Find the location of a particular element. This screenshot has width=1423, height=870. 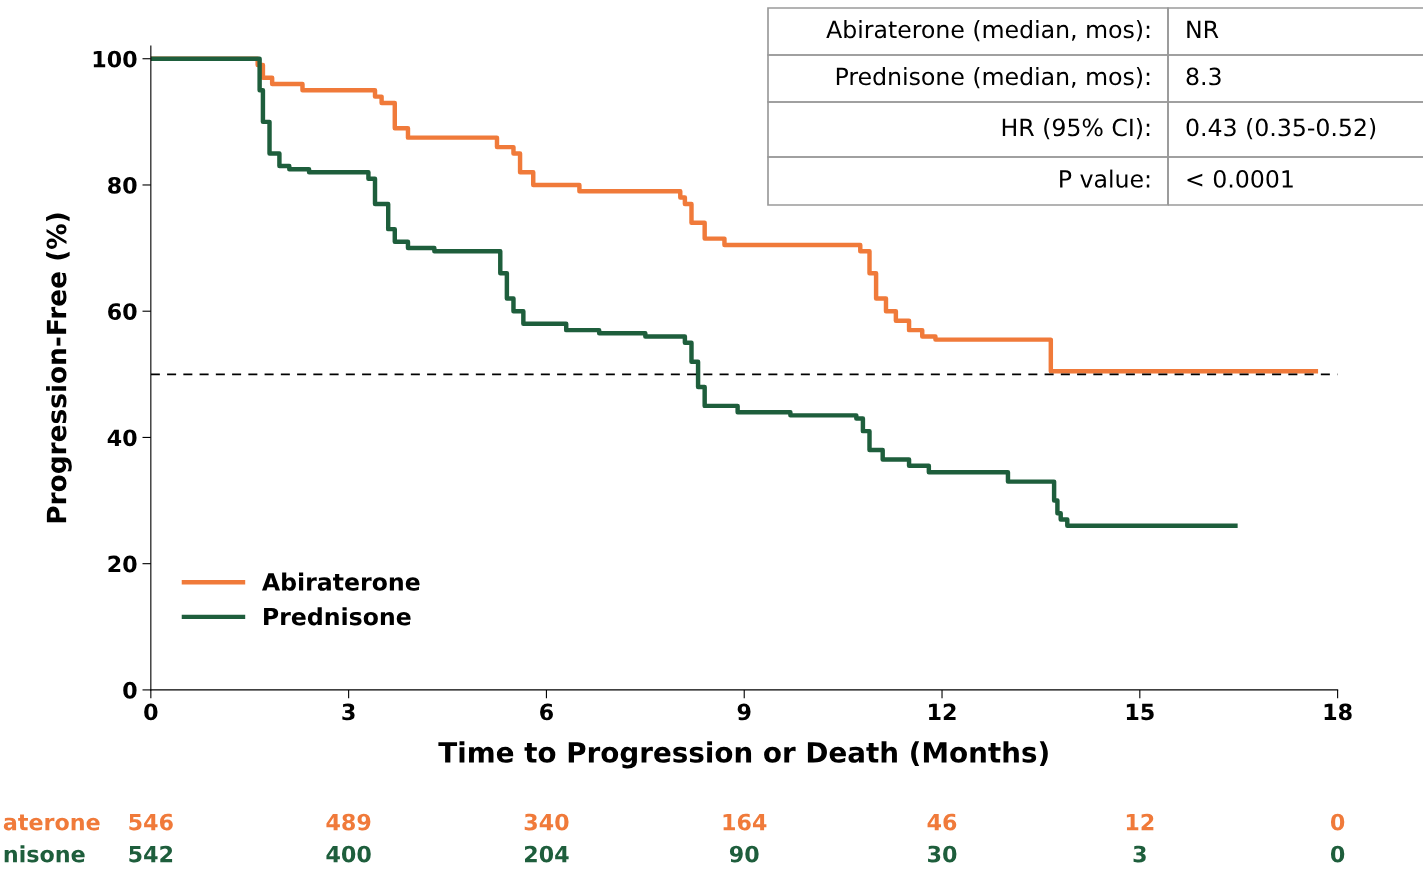

annotation: P value: is located at coordinates (1105, 178).